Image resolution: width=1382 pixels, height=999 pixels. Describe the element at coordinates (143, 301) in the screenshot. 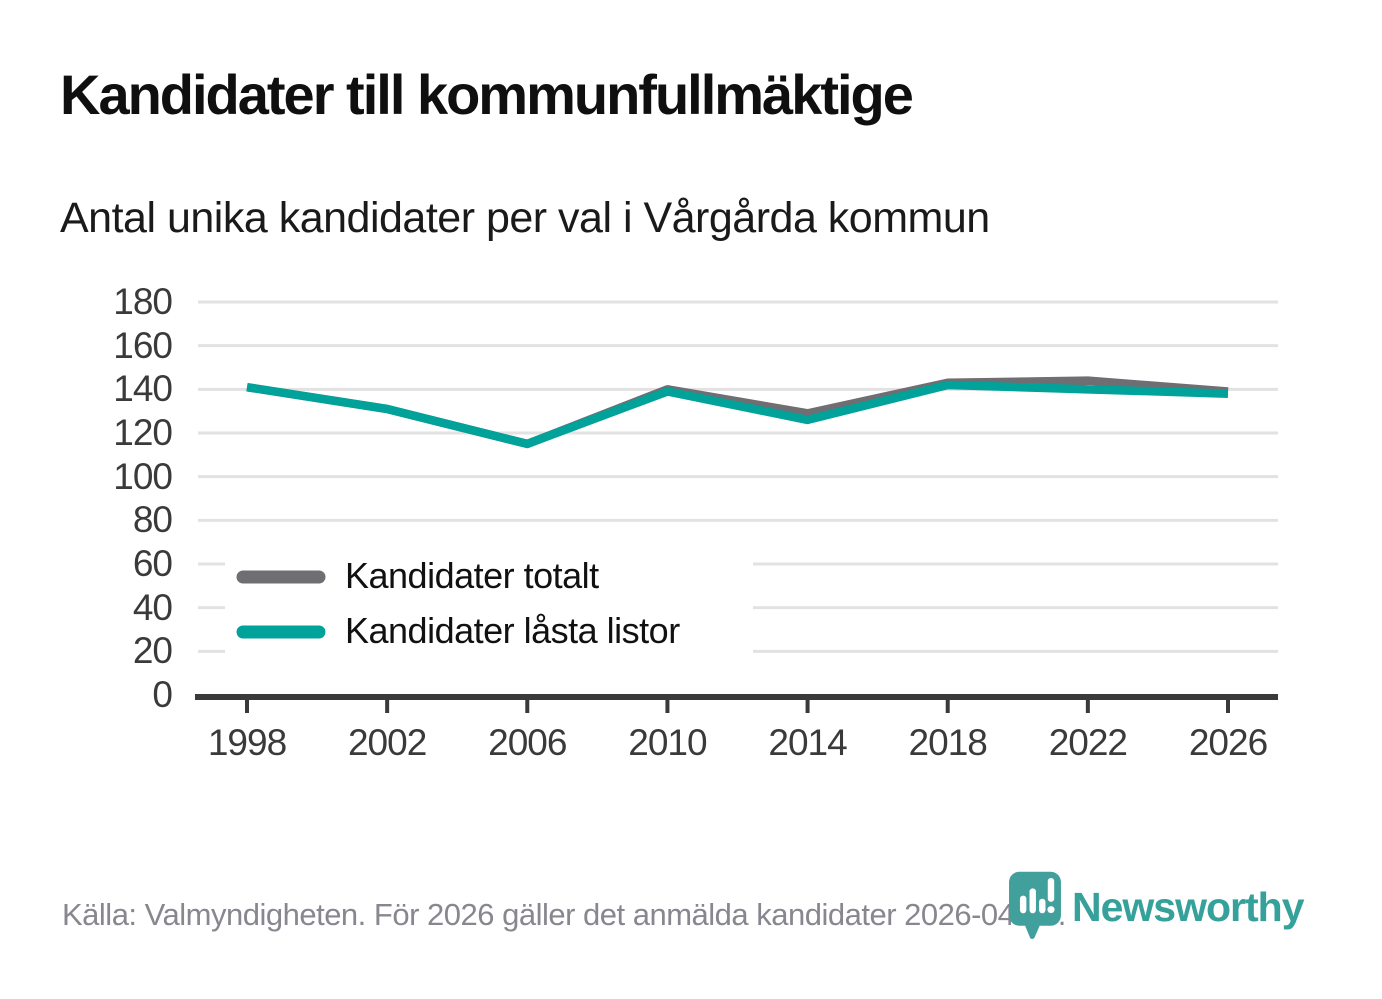

I see `y-tick-label: 180` at that location.